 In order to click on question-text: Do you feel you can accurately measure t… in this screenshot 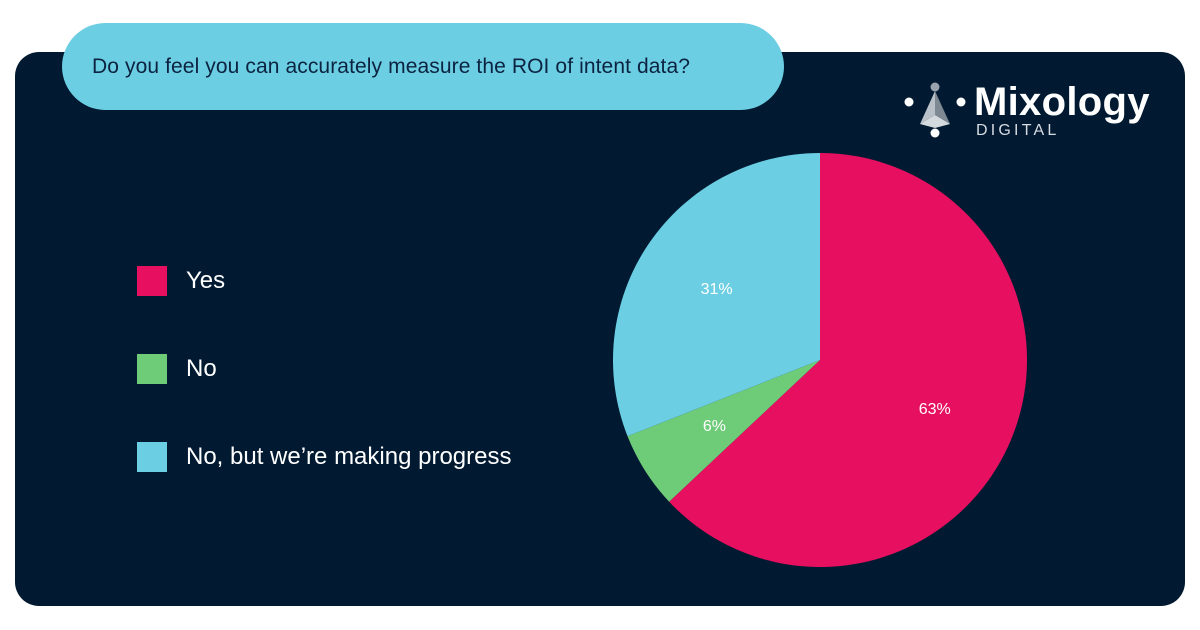, I will do `click(391, 66)`.